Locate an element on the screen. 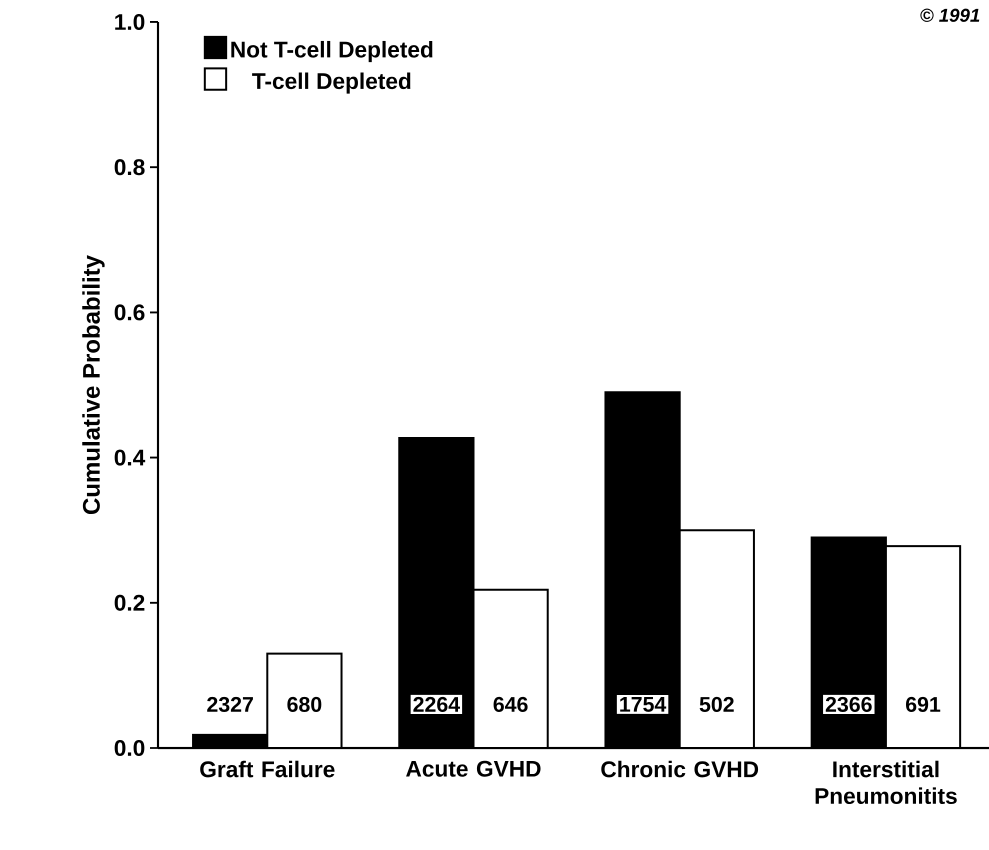 This screenshot has height=850, width=989. y-tick-label: 0.8 is located at coordinates (129, 167).